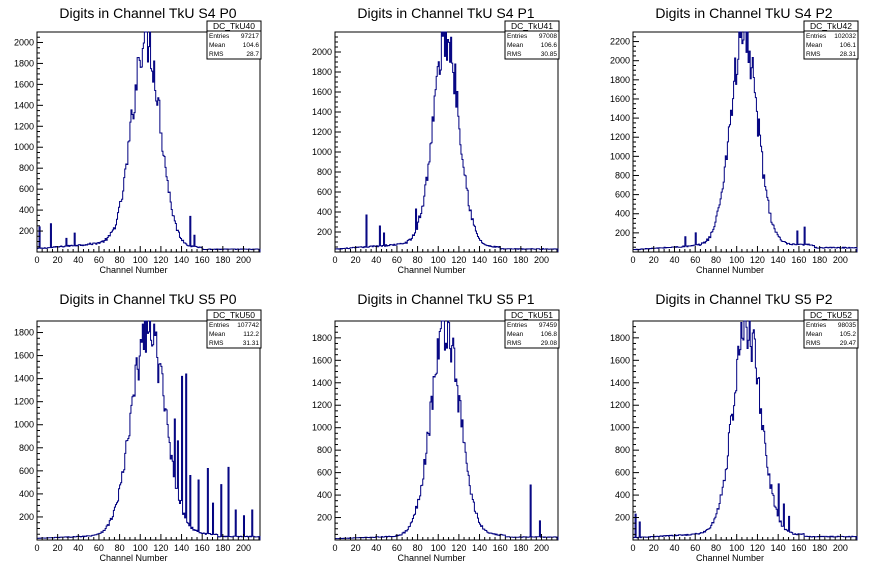 The width and height of the screenshot is (896, 574). I want to click on stats-box: DC_TkU42 Entries 102032 Mean 106.1 RMS 28.31, so click(831, 40).